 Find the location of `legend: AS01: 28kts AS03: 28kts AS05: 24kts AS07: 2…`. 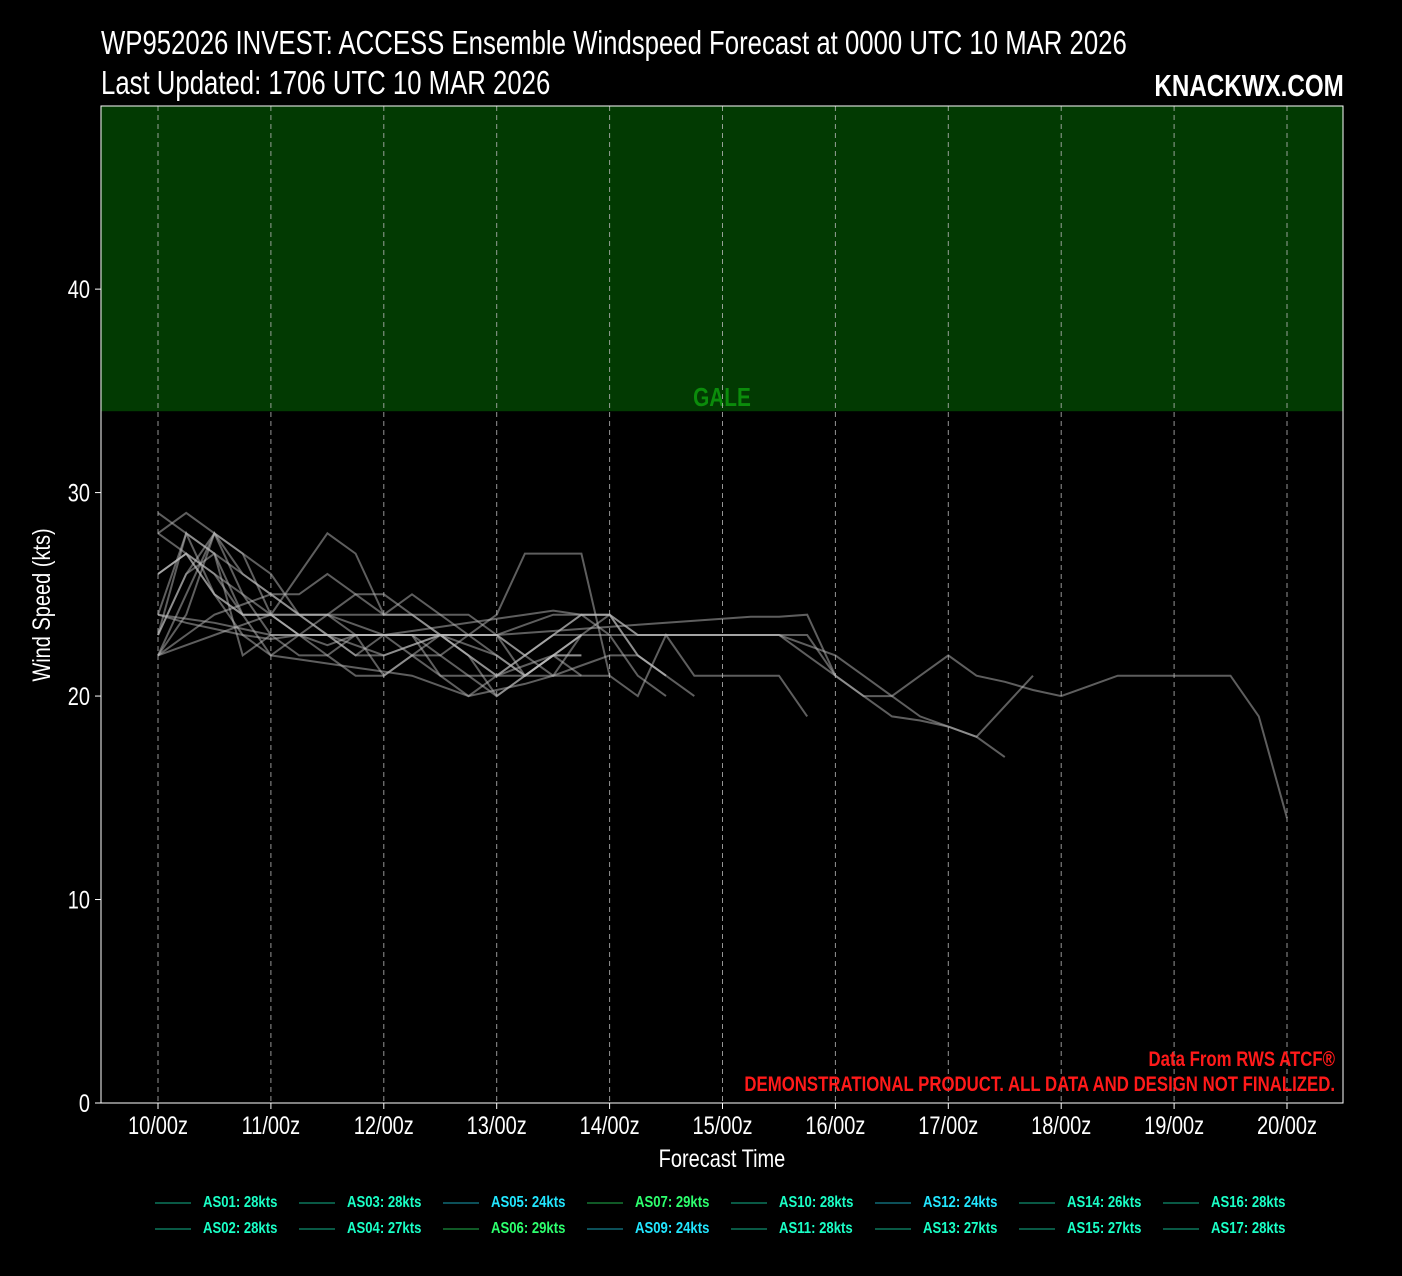

legend: AS01: 28kts AS03: 28kts AS05: 24kts AS07: 2… is located at coordinates (731, 1216).